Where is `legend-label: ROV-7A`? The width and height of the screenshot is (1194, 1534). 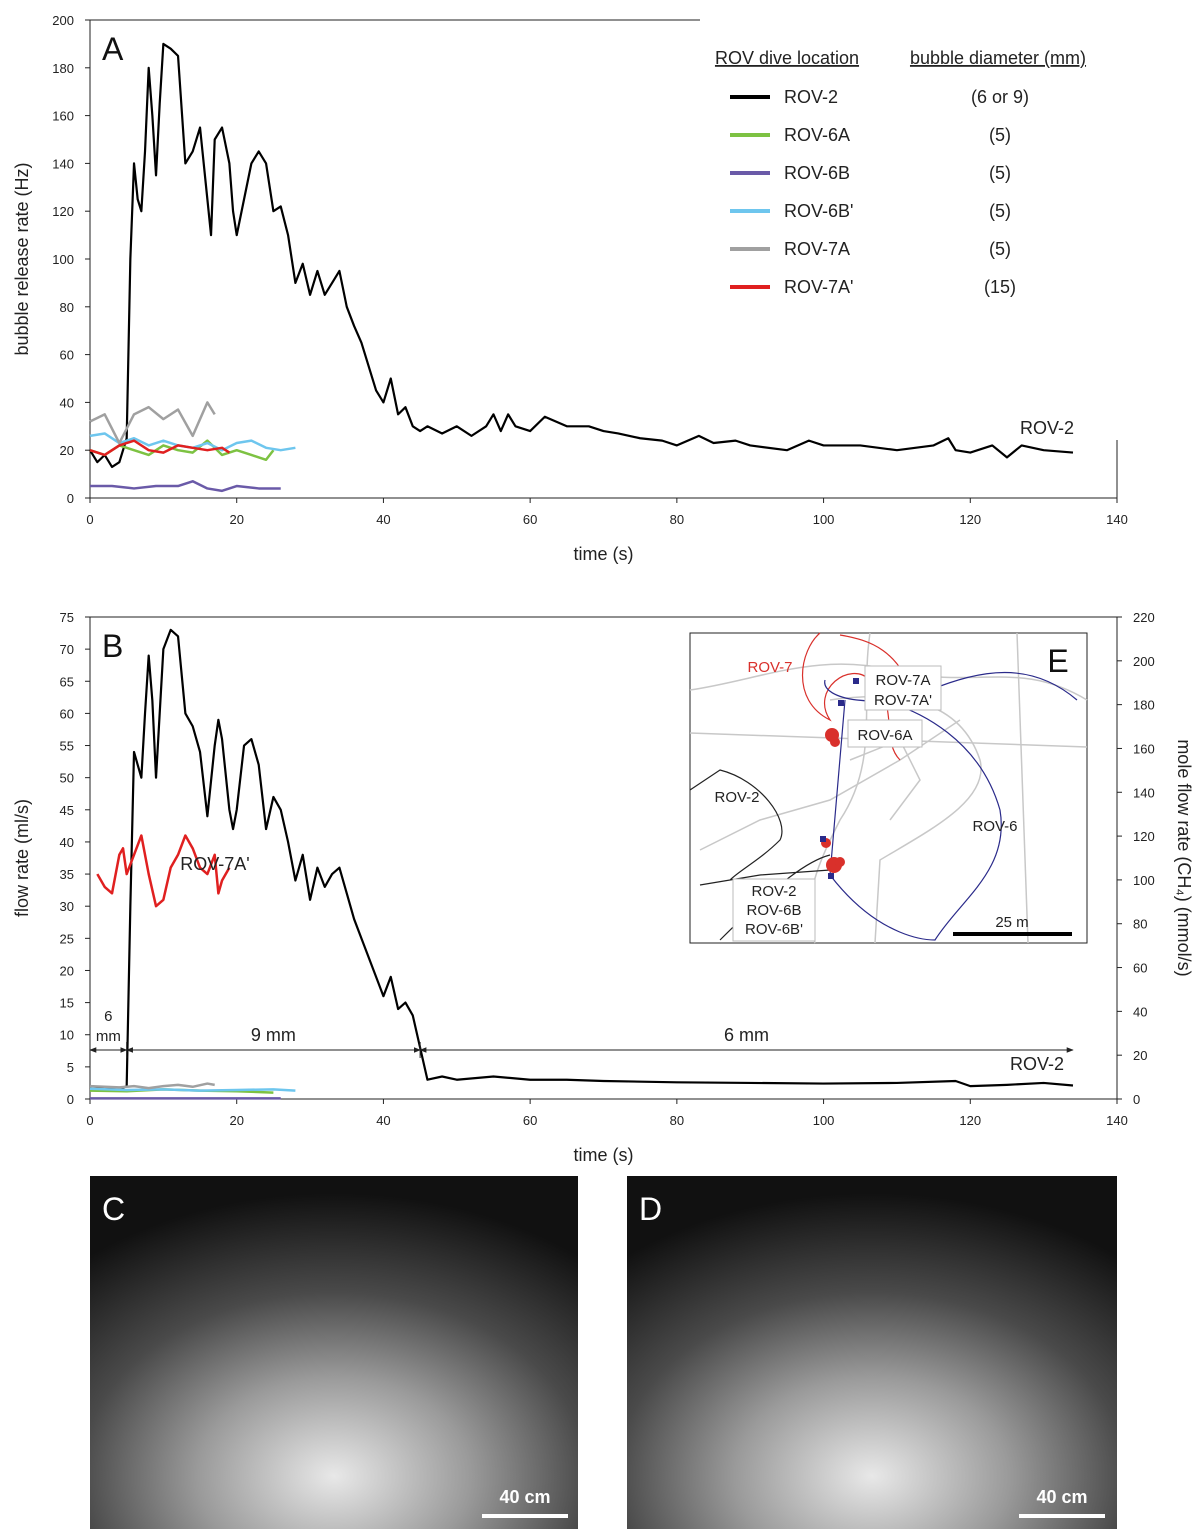 legend-label: ROV-7A is located at coordinates (817, 249).